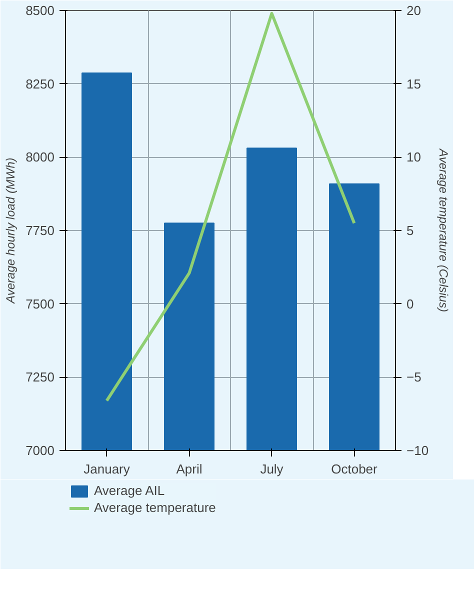  What do you see at coordinates (410, 304) in the screenshot?
I see `y2-tick-label: 0` at bounding box center [410, 304].